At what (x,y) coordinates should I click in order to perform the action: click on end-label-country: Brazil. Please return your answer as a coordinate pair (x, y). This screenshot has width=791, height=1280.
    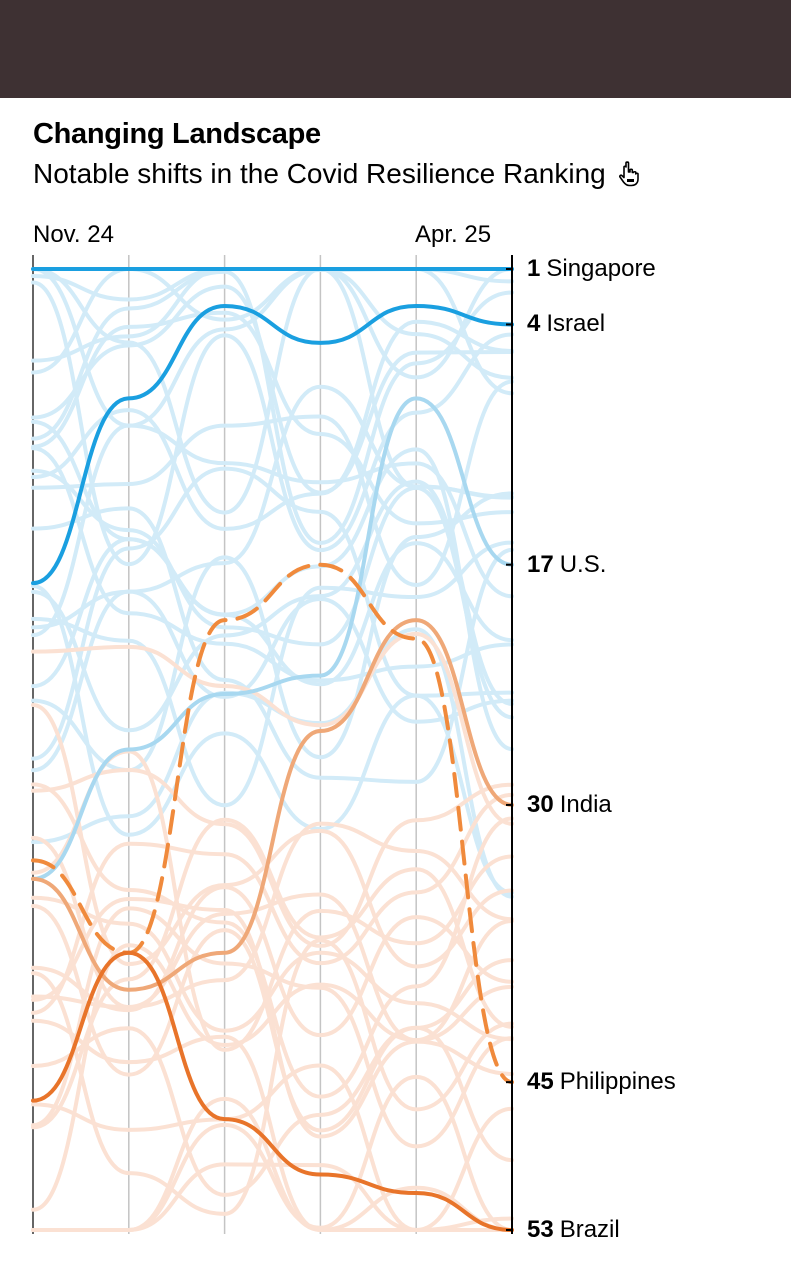
    Looking at the image, I should click on (589, 1229).